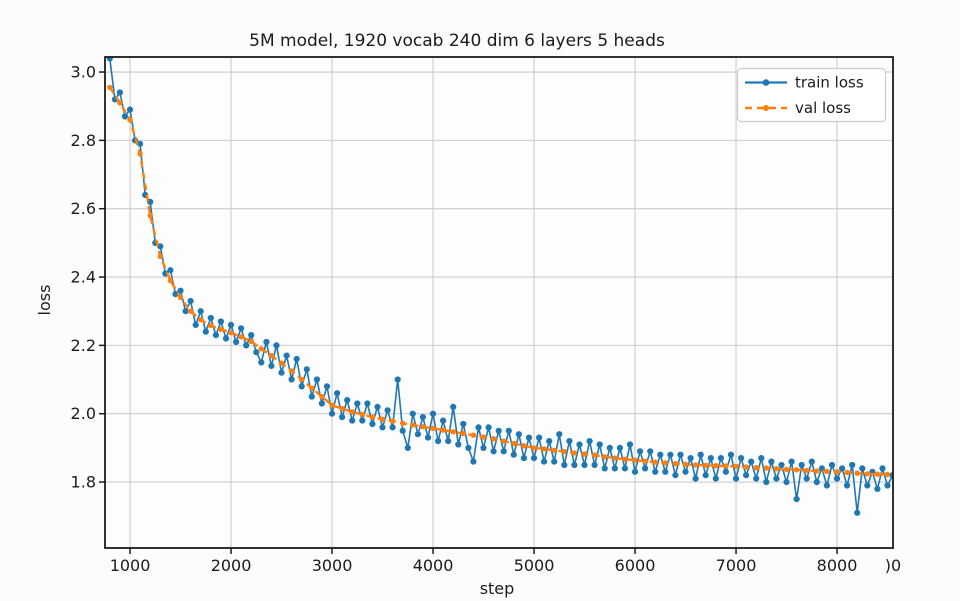  I want to click on y-tick-label-2.2: 2.2, so click(83, 345).